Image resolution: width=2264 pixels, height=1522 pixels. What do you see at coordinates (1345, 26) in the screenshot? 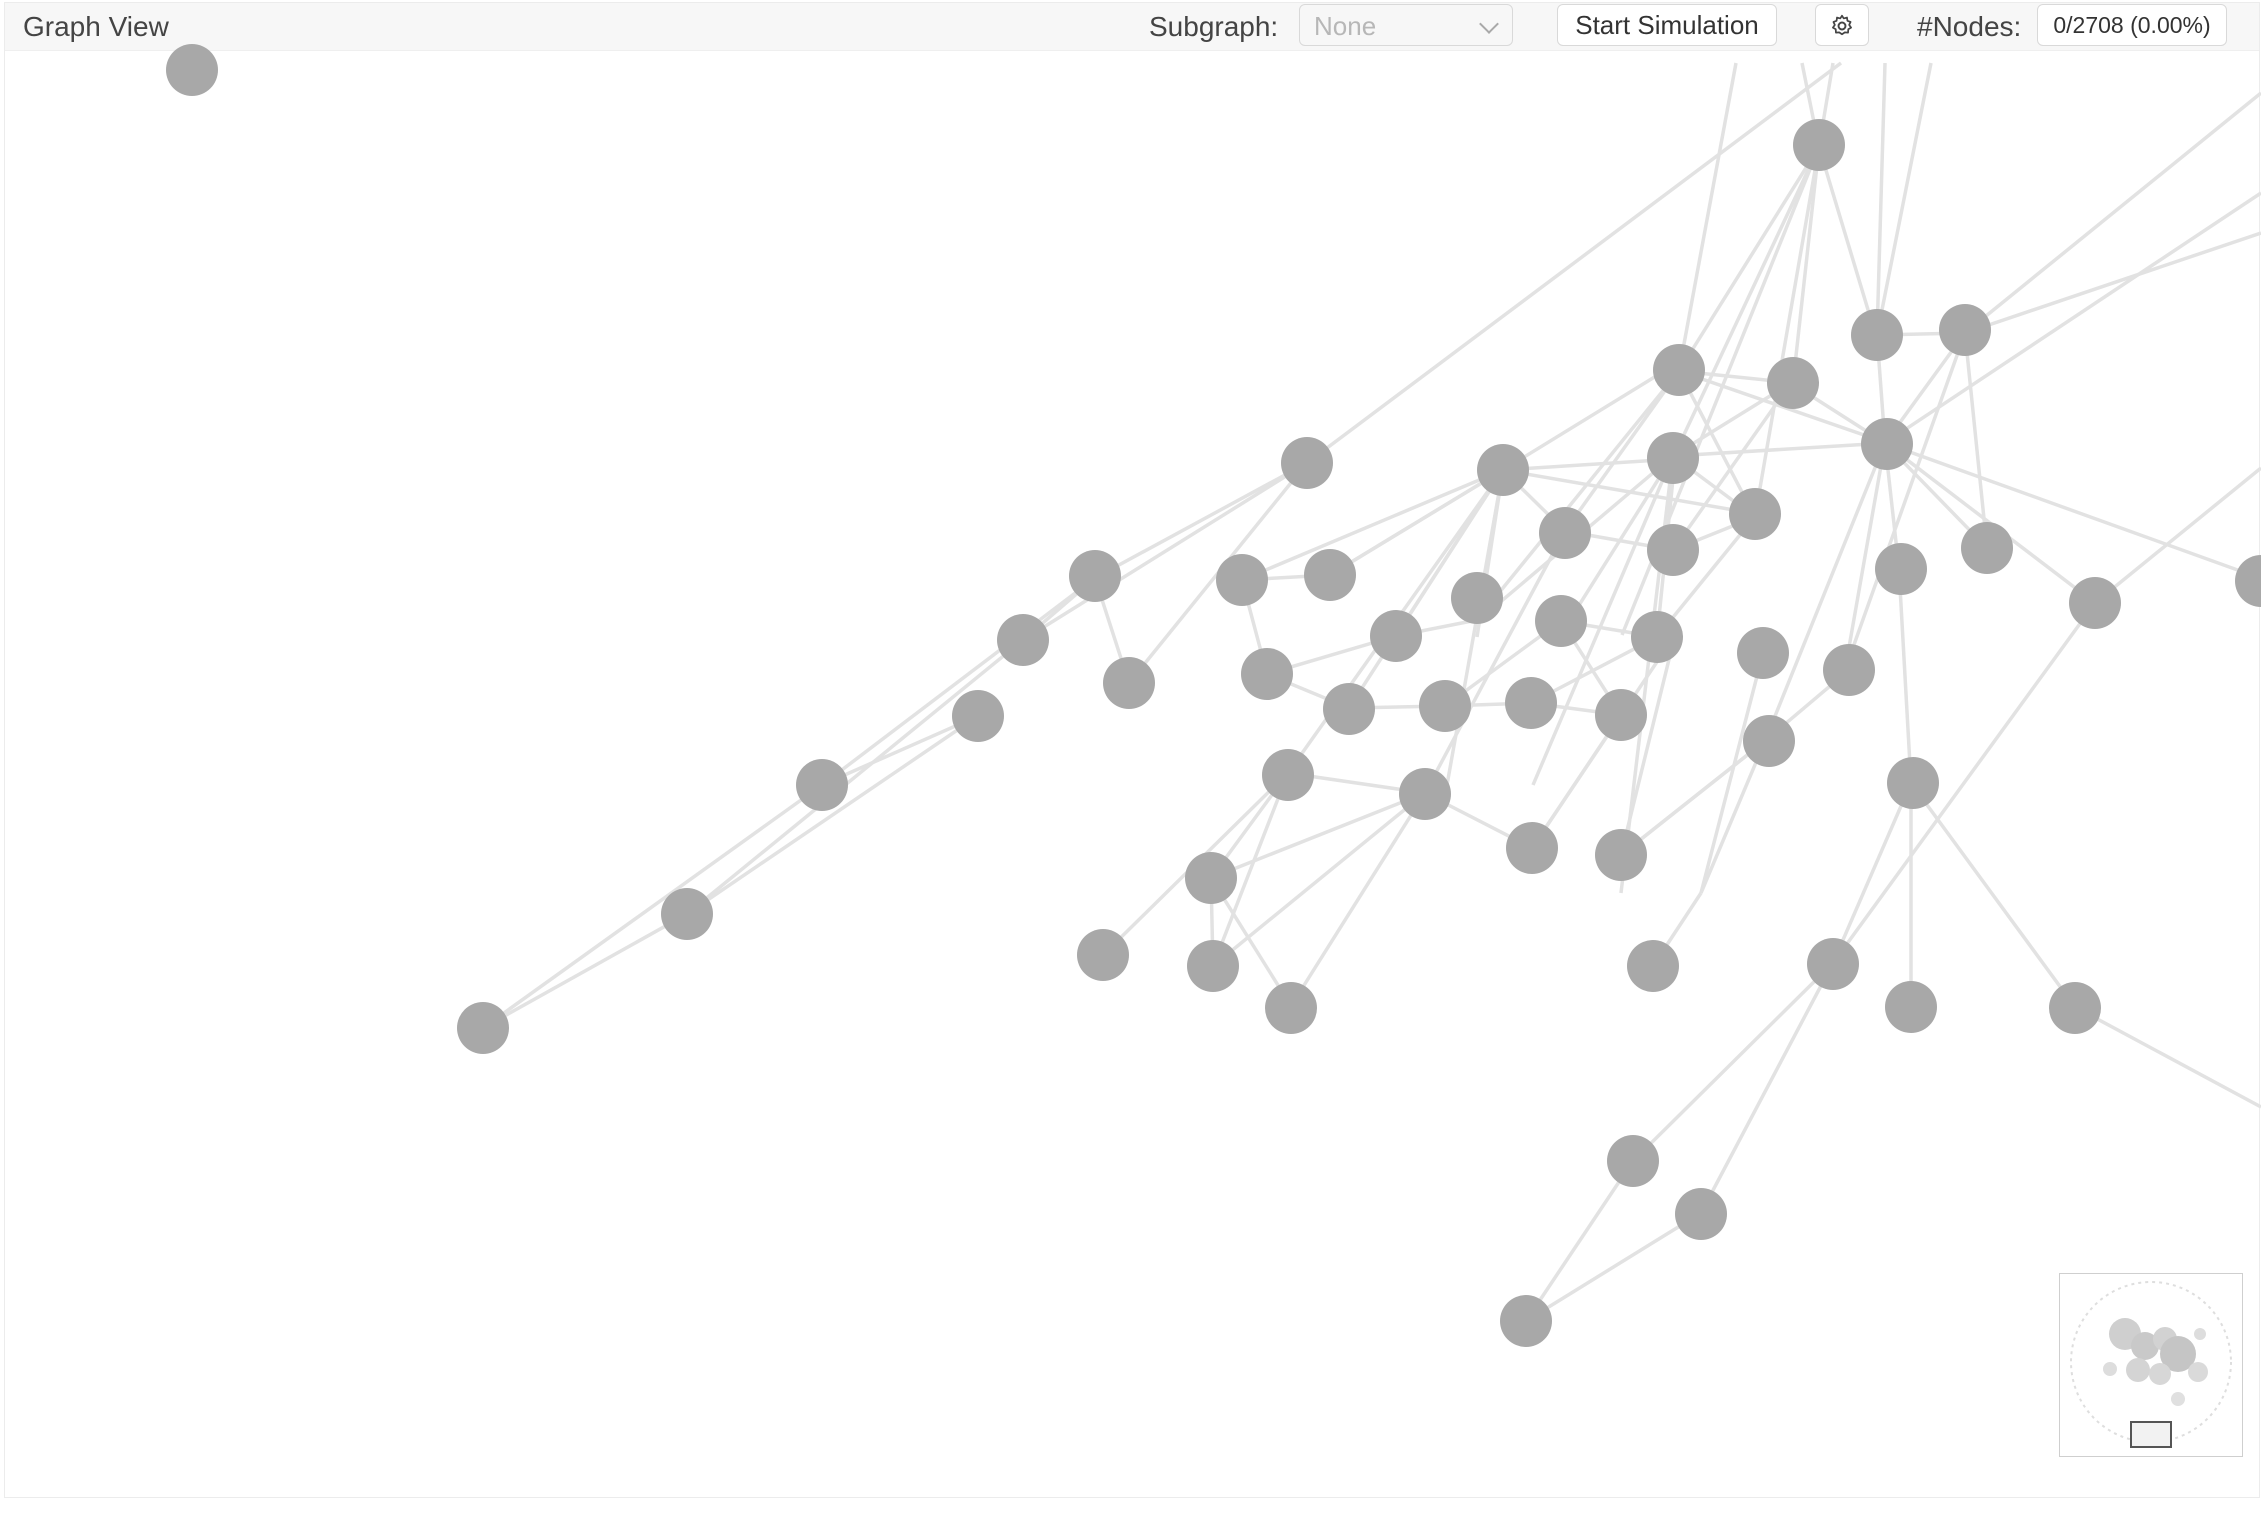
I see `subgraph-select-value: None` at bounding box center [1345, 26].